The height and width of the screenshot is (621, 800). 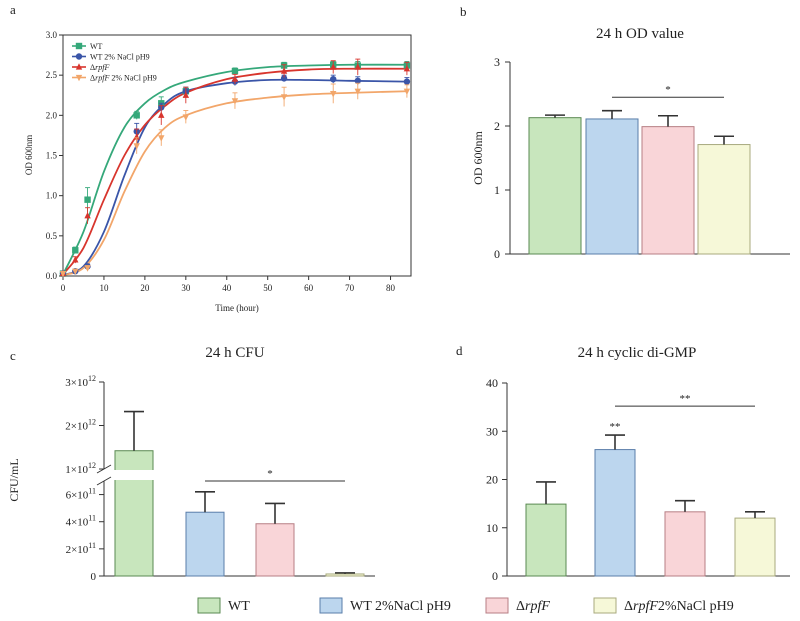 I want to click on panel-c-y-tick-label: 0, so click(x=94, y=577).